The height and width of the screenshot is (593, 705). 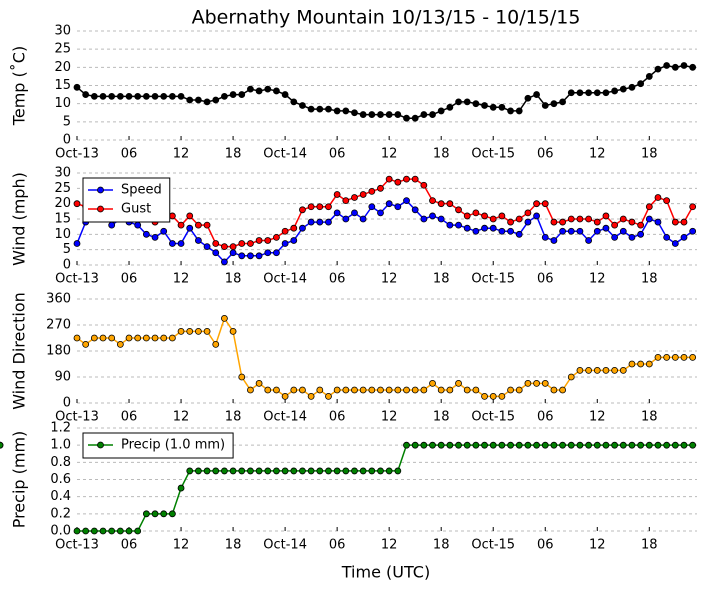 I want to click on legend-marker, so click(x=100, y=209).